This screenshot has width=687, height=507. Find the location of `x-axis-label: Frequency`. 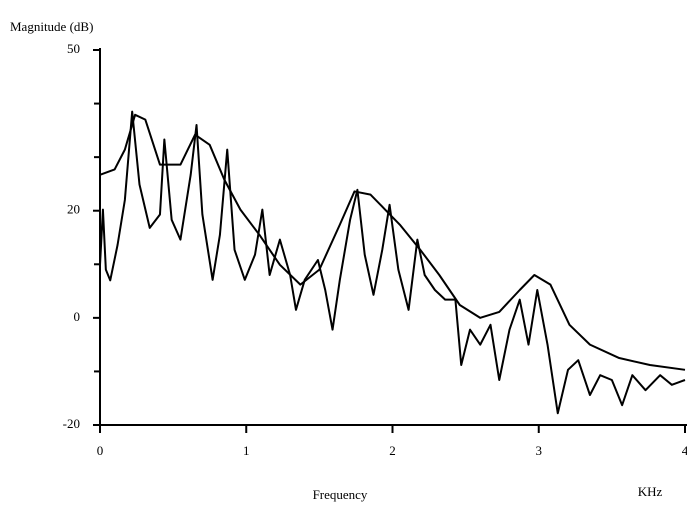

x-axis-label: Frequency is located at coordinates (340, 494).